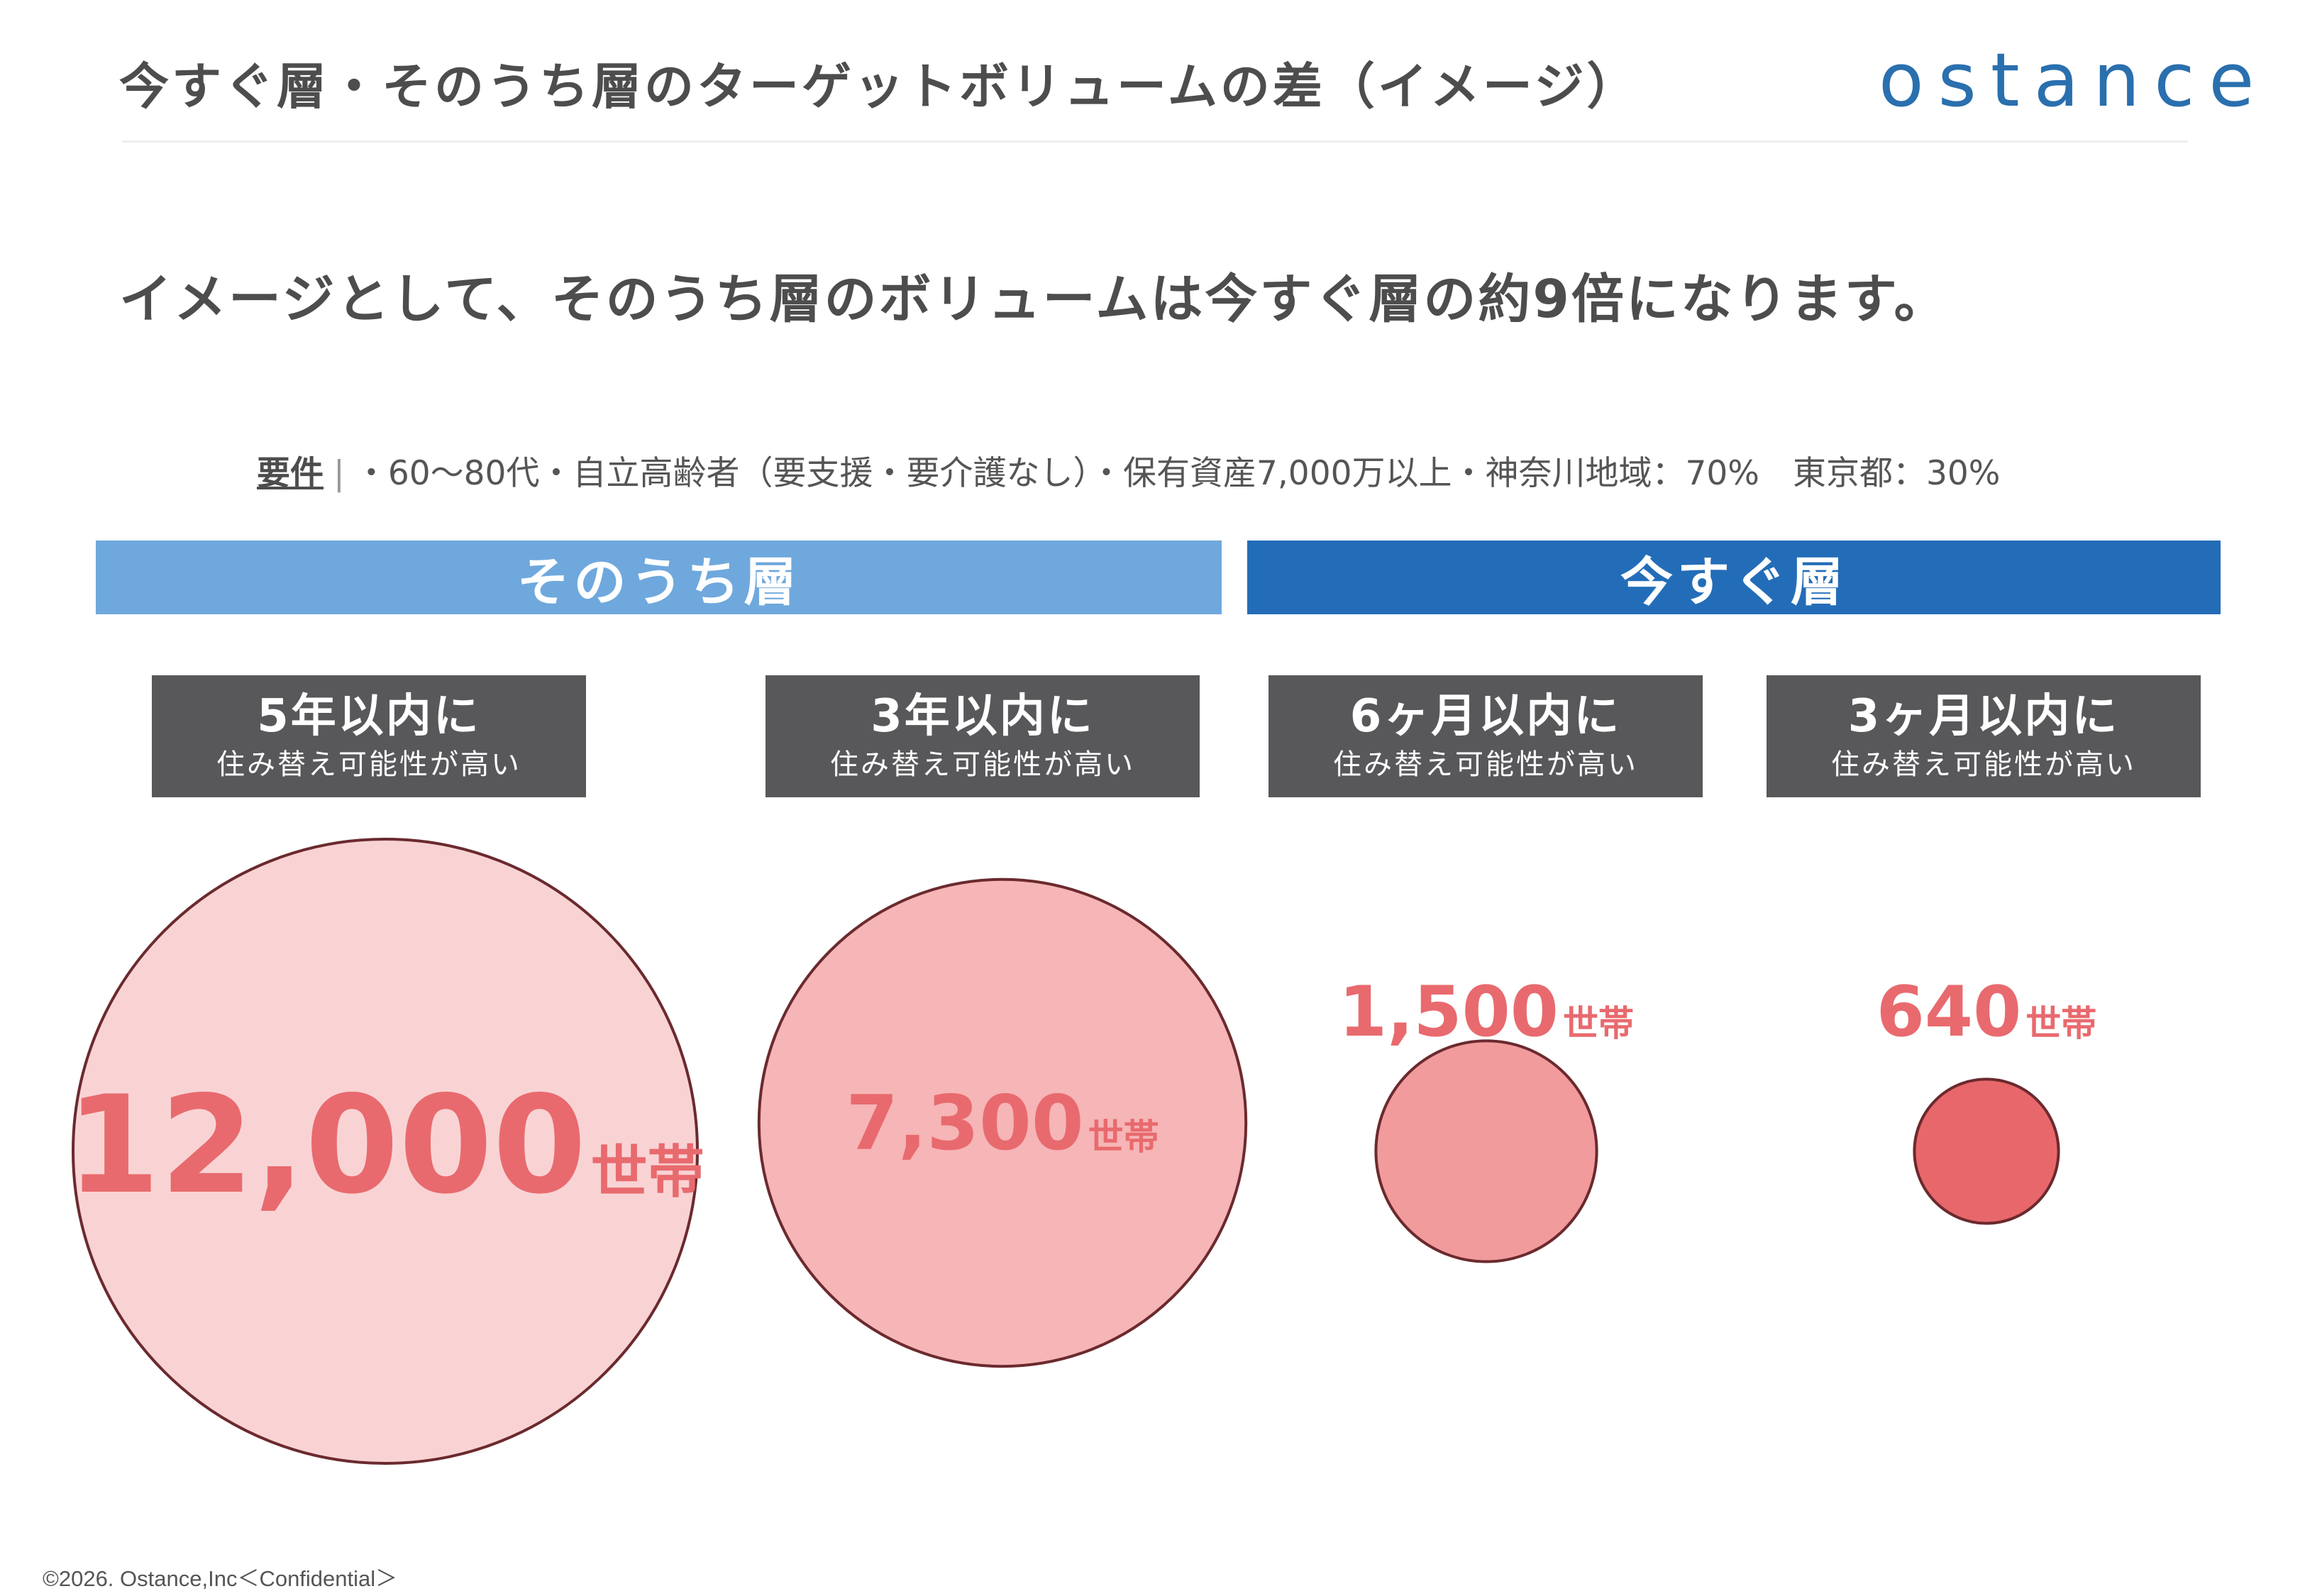  Describe the element at coordinates (369, 716) in the screenshot. I see `category-head: 5年以内に` at that location.